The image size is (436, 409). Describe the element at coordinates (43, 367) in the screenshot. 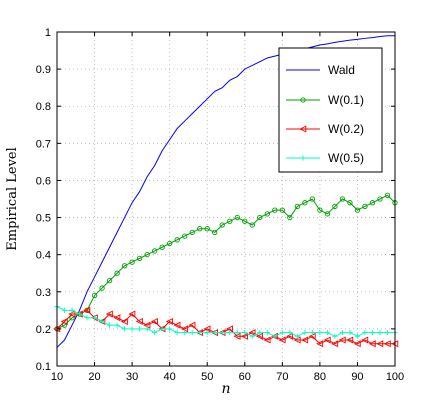

I see `y-tick-label: 0.1` at that location.